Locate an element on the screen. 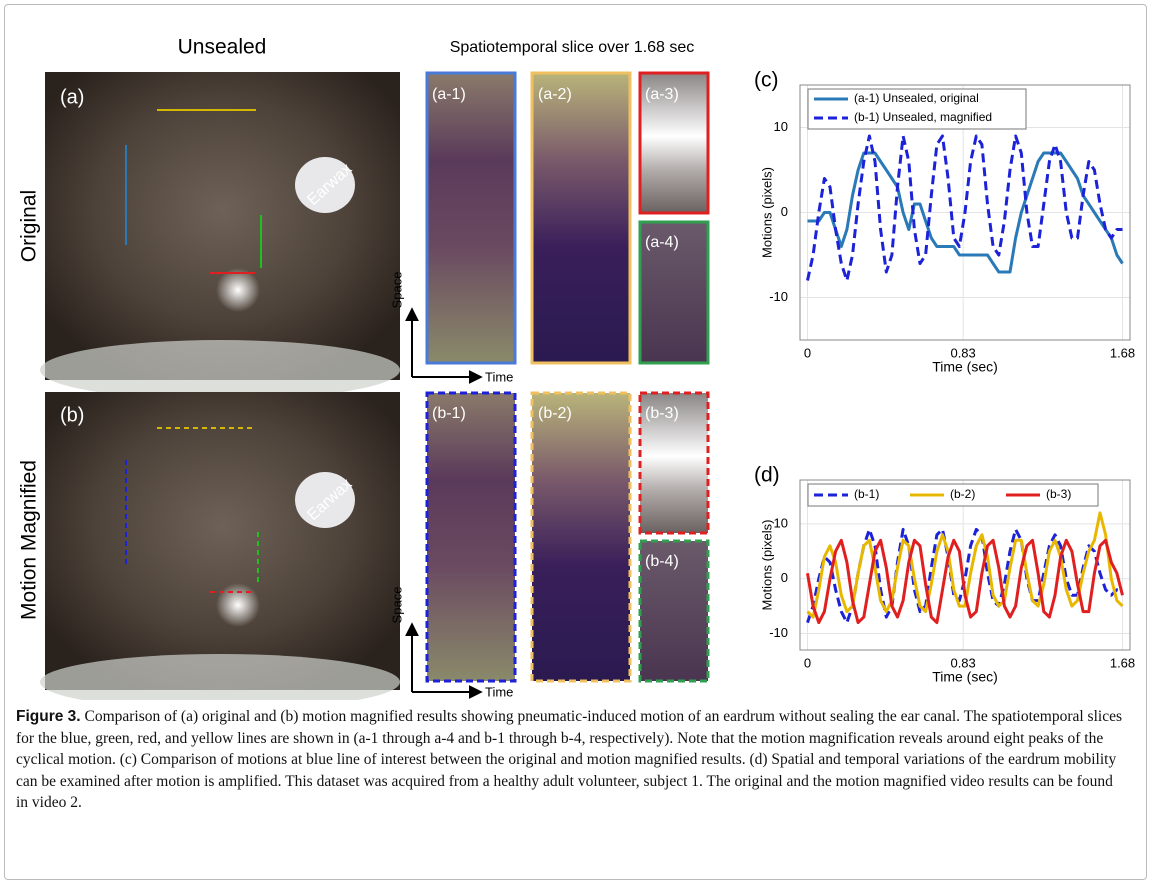  slice-label: (b-4) is located at coordinates (662, 561).